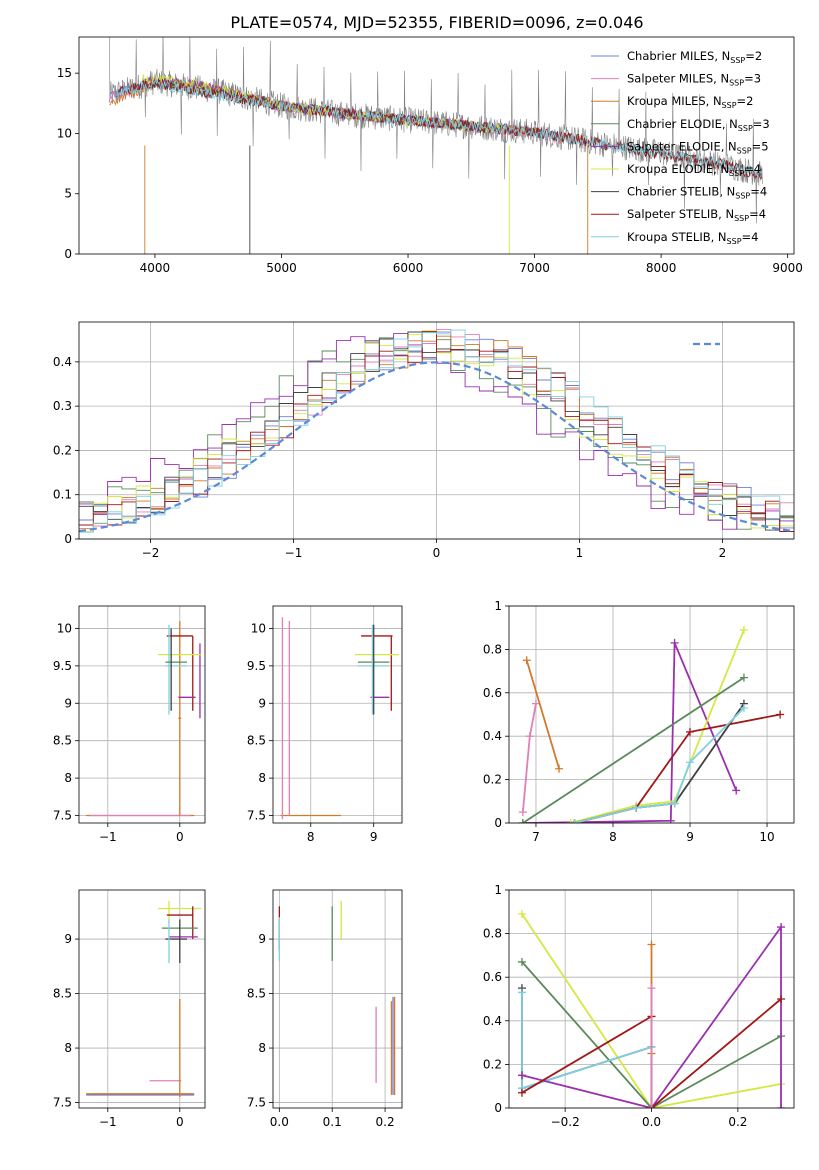 The height and width of the screenshot is (1170, 819). What do you see at coordinates (498, 890) in the screenshot?
I see `y-tick-label: 1` at bounding box center [498, 890].